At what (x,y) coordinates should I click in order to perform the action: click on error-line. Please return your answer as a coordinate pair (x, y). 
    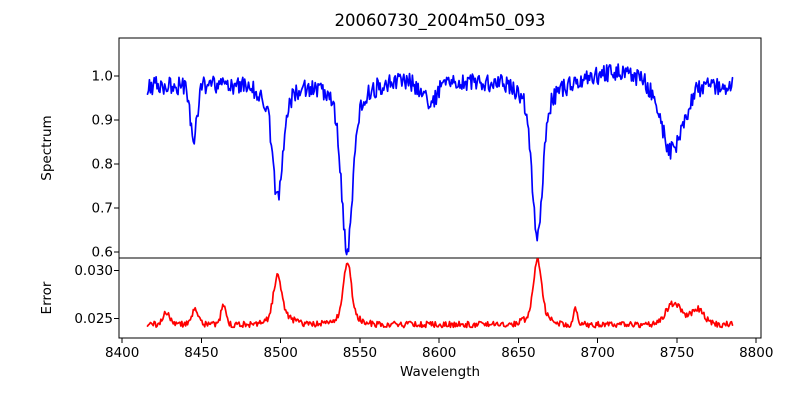
    Looking at the image, I should click on (440, 293).